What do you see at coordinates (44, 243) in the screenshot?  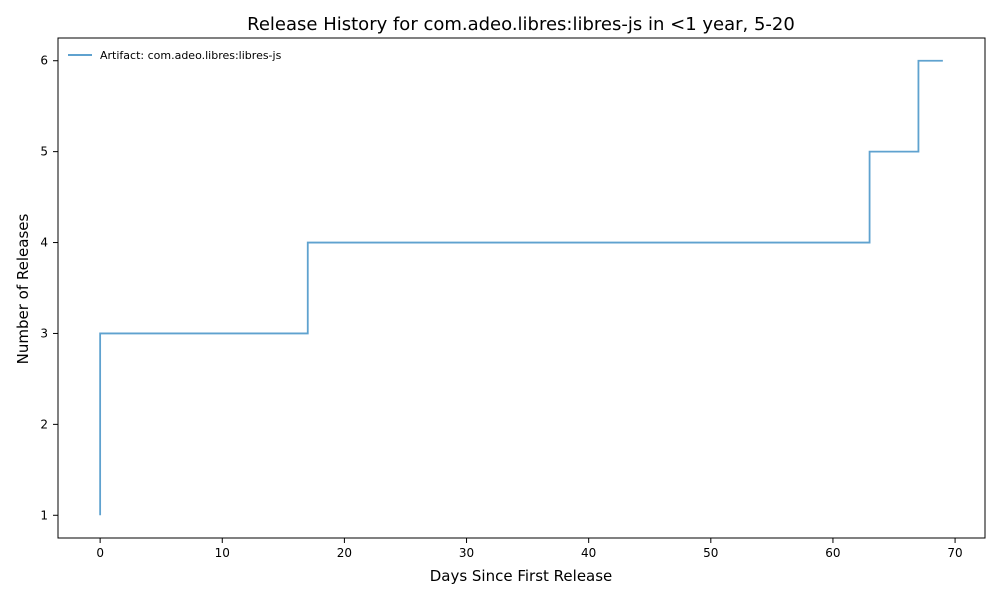 I see `y-tick-label: 4` at bounding box center [44, 243].